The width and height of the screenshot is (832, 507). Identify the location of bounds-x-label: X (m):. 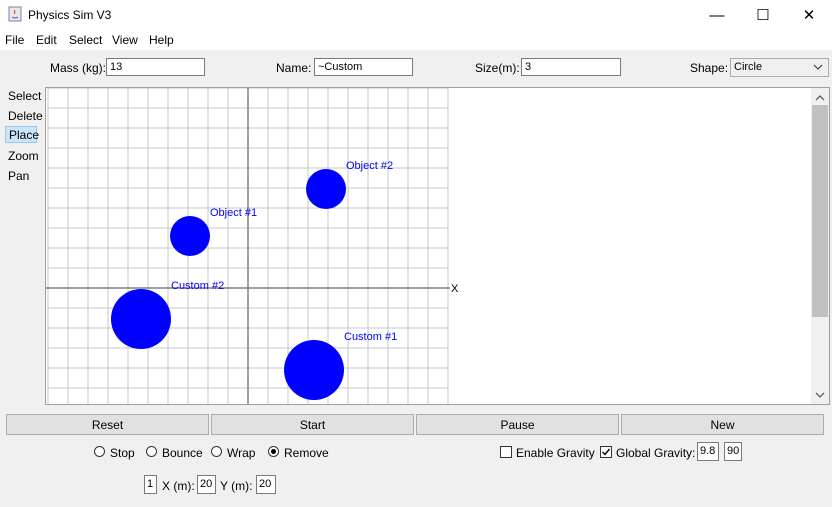
(178, 486).